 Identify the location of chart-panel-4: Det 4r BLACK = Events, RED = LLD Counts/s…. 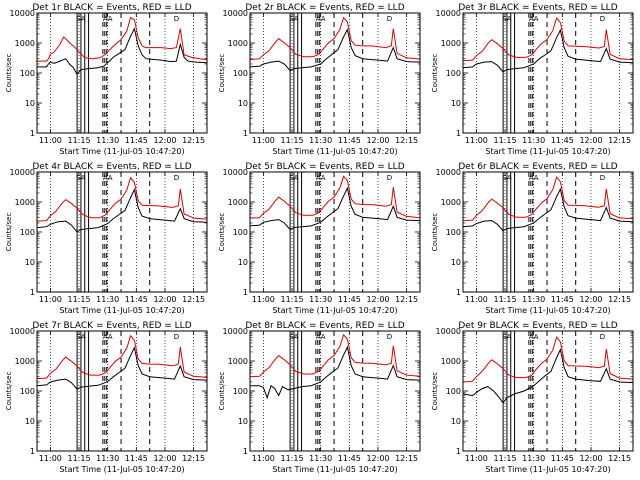
(106, 238).